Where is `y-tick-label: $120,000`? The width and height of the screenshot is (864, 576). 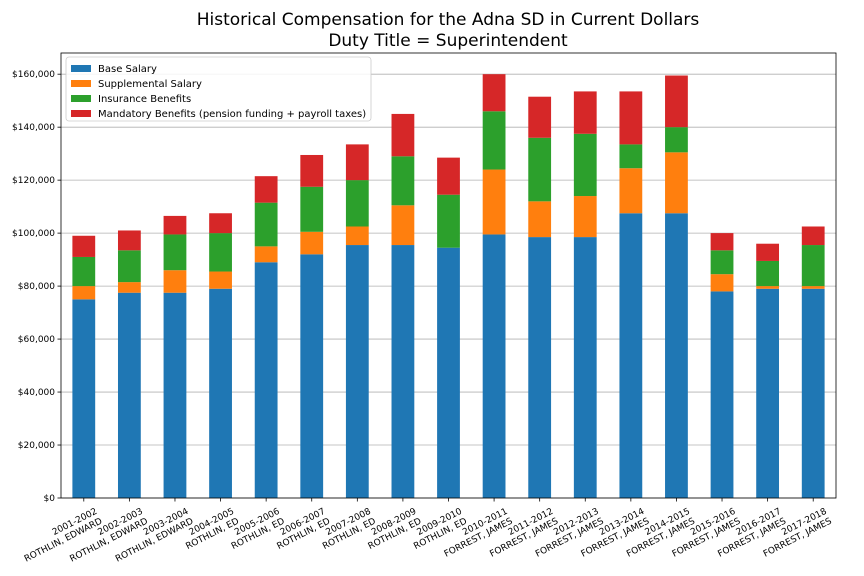
y-tick-label: $120,000 is located at coordinates (33, 181).